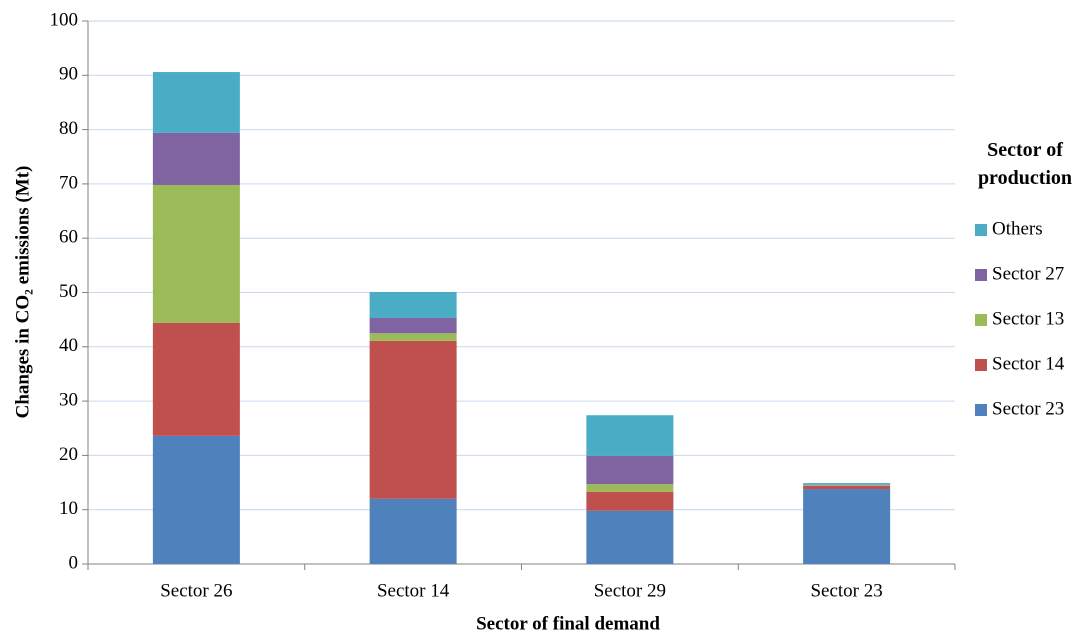 Image resolution: width=1088 pixels, height=639 pixels. What do you see at coordinates (68, 74) in the screenshot?
I see `y-tick-label: 90` at bounding box center [68, 74].